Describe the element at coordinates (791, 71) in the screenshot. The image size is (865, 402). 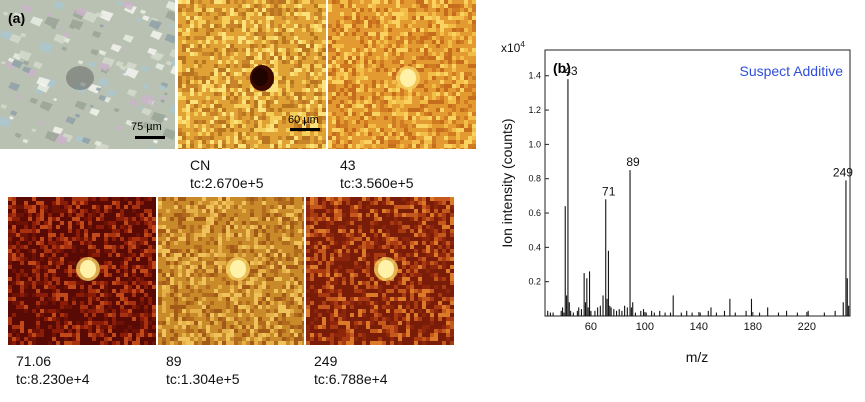
I see `spectrum-title: Suspect Additive` at that location.